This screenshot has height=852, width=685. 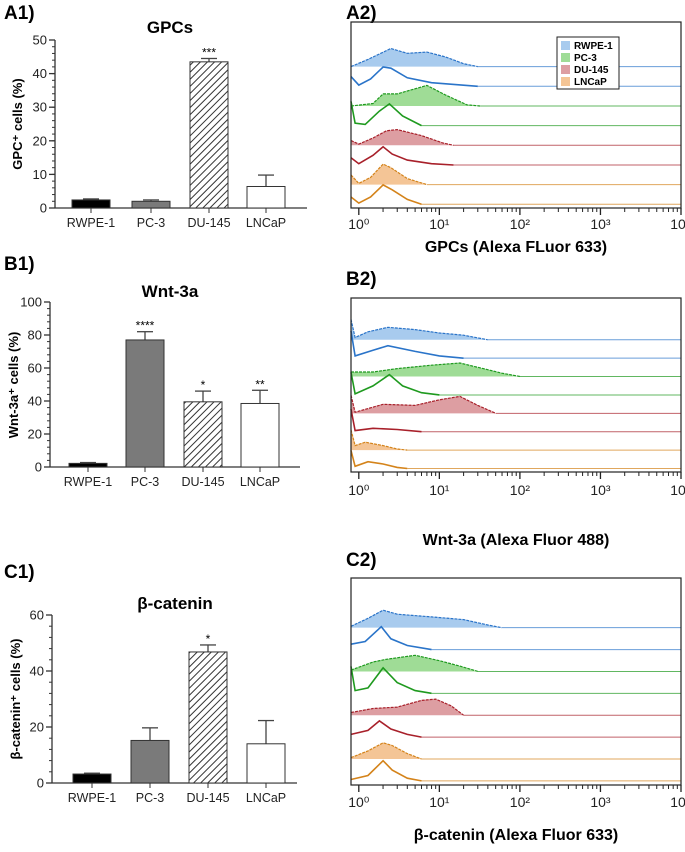 What do you see at coordinates (260, 384) in the screenshot?
I see `significance-label: **` at bounding box center [260, 384].